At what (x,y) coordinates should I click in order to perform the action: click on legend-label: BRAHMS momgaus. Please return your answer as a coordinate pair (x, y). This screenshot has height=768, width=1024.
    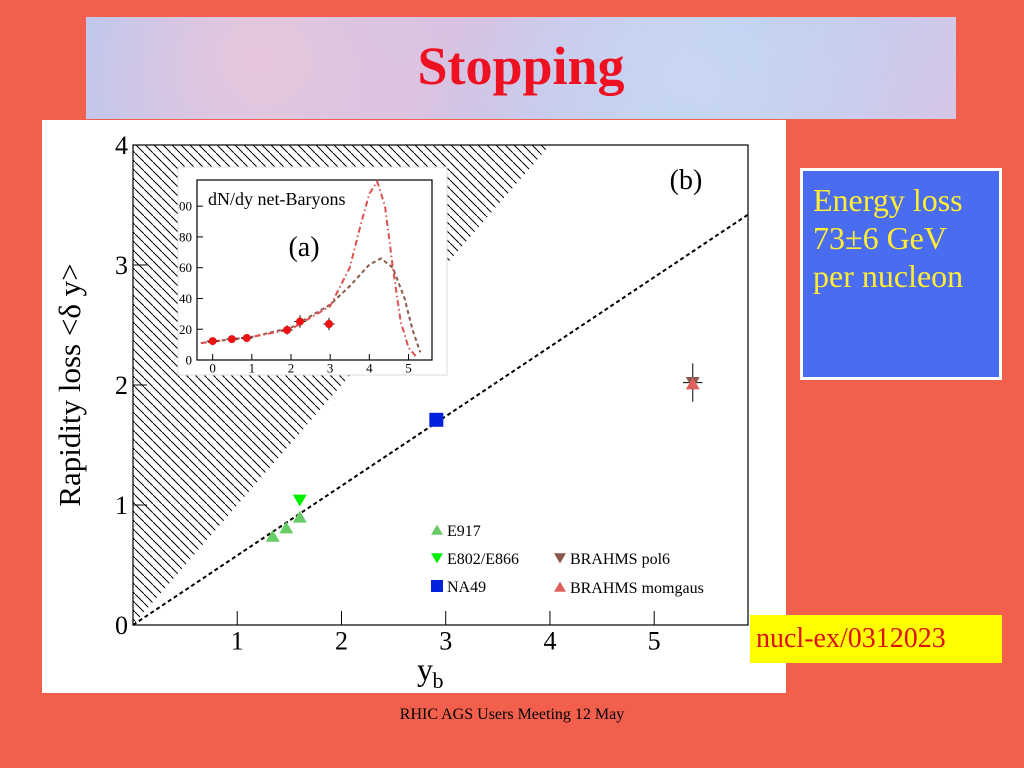
    Looking at the image, I should click on (637, 588).